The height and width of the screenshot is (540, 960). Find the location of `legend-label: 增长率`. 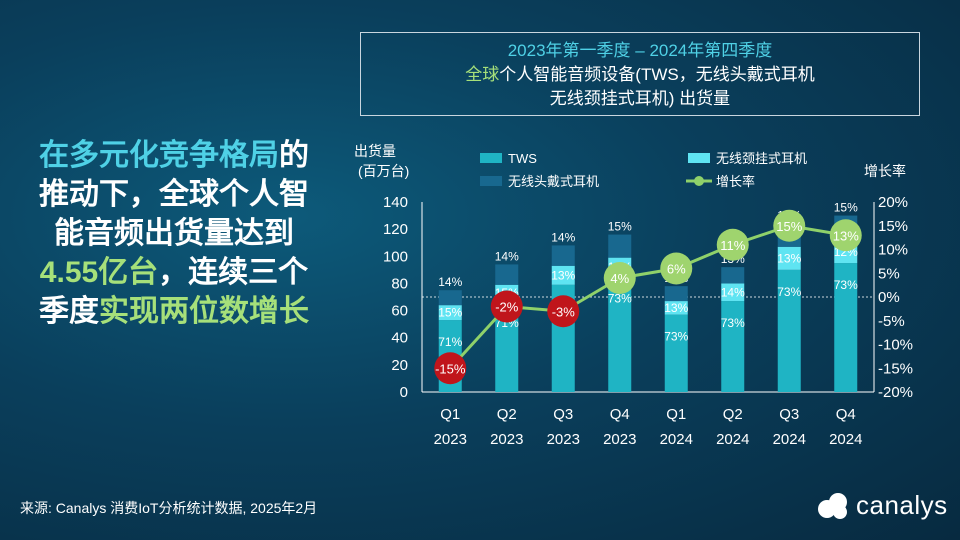

legend-label: 增长率 is located at coordinates (735, 181).